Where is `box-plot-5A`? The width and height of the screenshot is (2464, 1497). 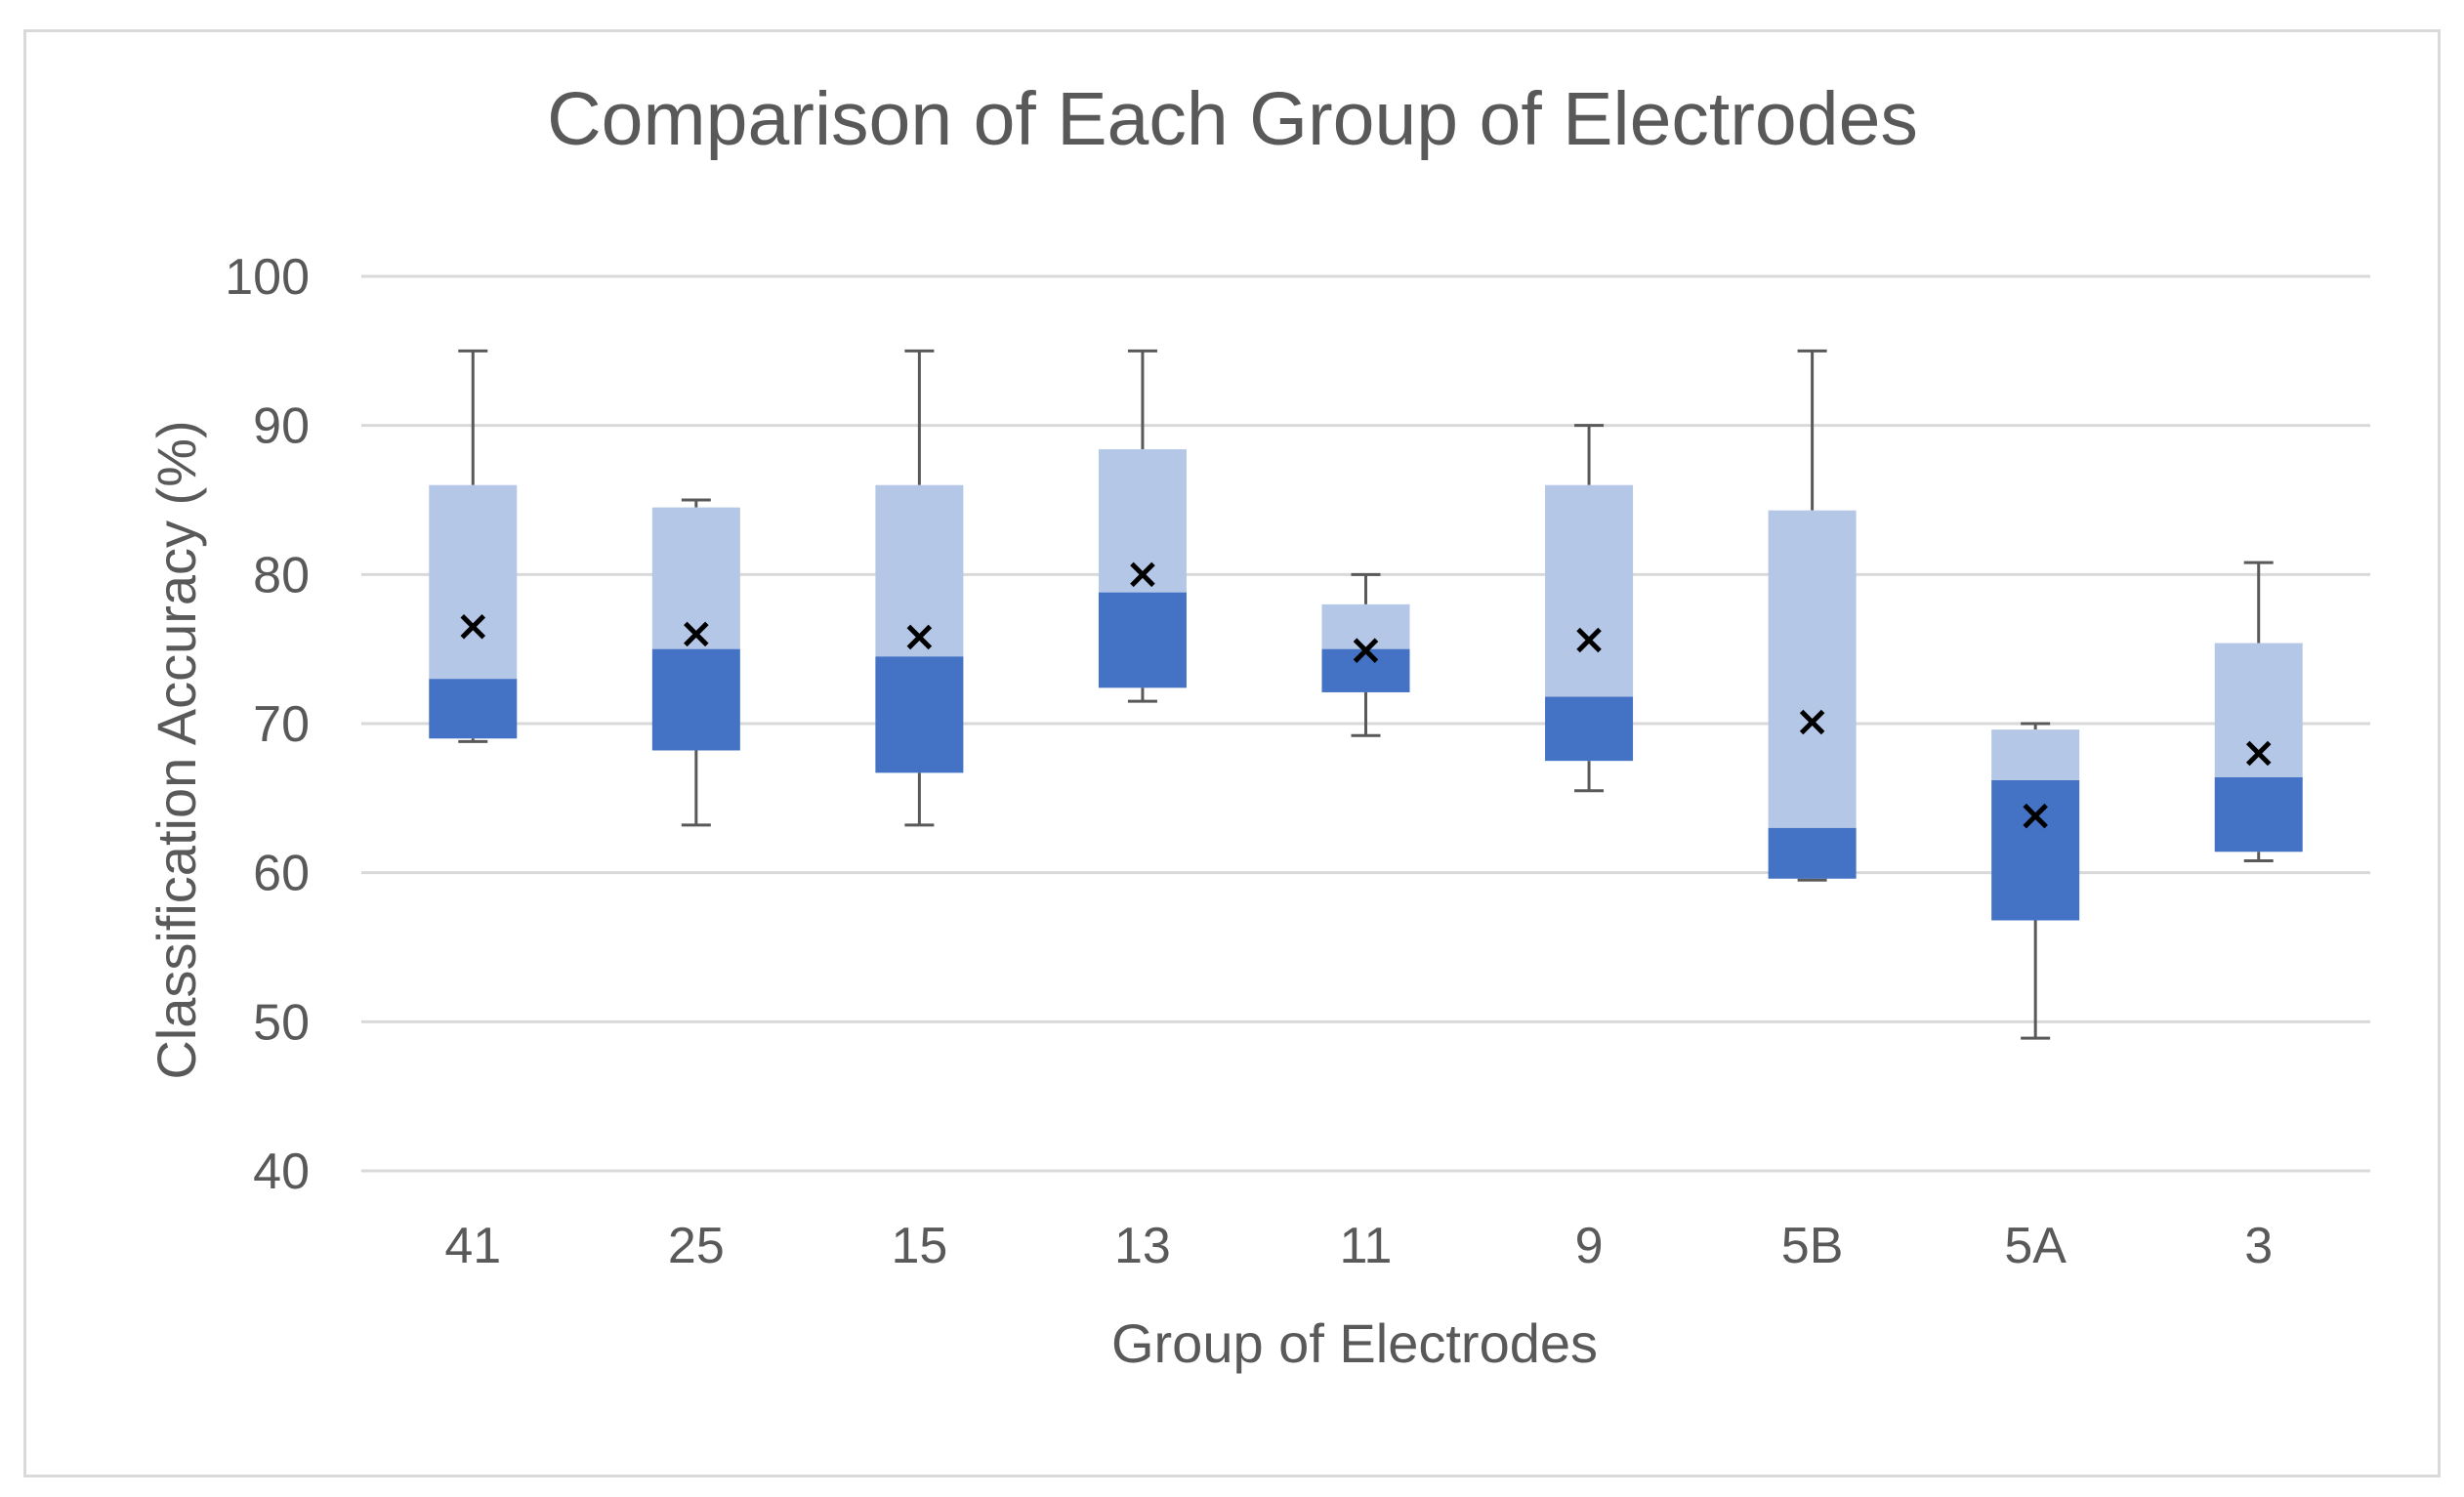
box-plot-5A is located at coordinates (2036, 881).